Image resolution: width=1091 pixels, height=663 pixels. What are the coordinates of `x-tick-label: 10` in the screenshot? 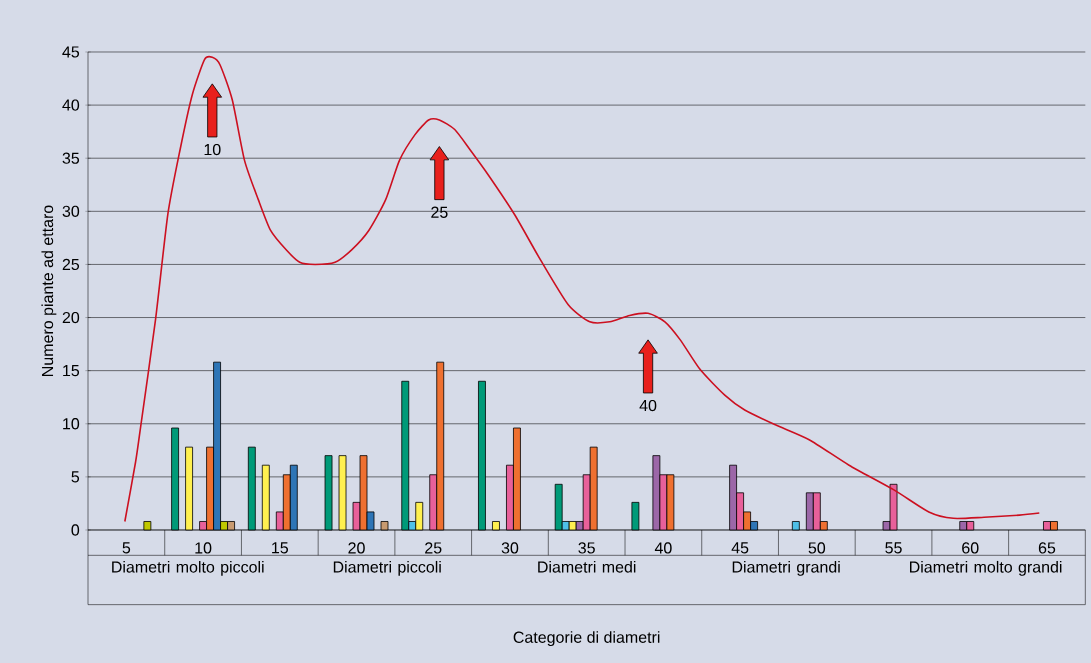 It's located at (203, 548).